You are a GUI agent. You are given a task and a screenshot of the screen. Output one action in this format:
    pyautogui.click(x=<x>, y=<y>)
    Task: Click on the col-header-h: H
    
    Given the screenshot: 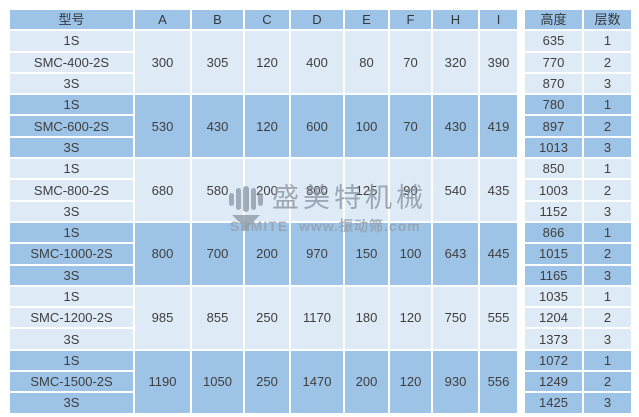 What is the action you would take?
    pyautogui.click(x=455, y=19)
    